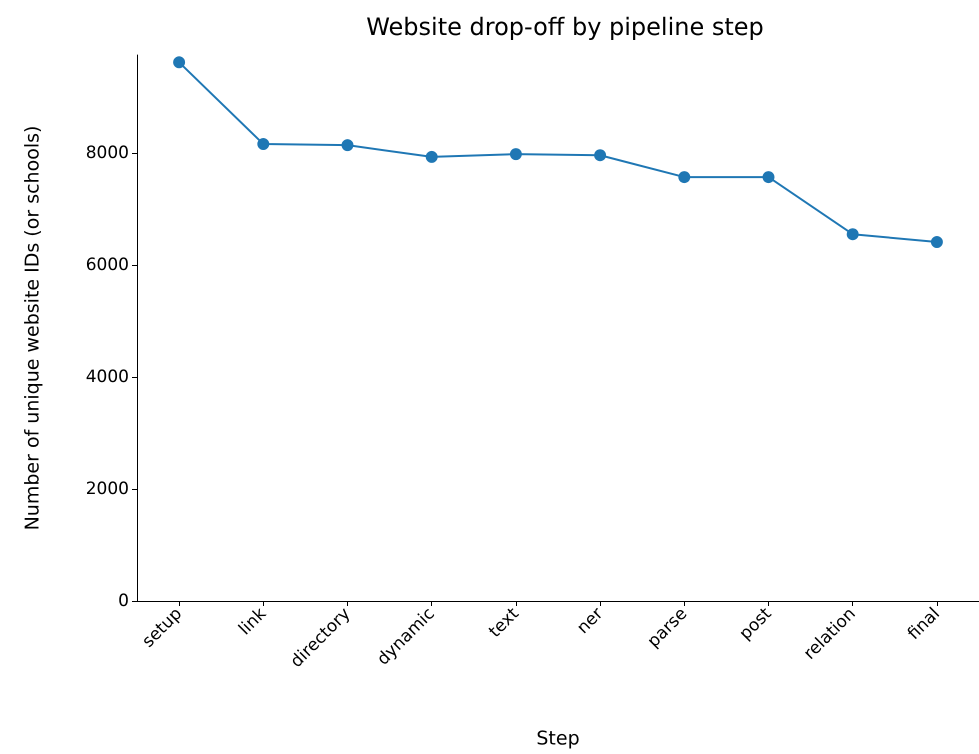 The width and height of the screenshot is (979, 754). I want to click on x-tick-label: link, so click(252, 622).